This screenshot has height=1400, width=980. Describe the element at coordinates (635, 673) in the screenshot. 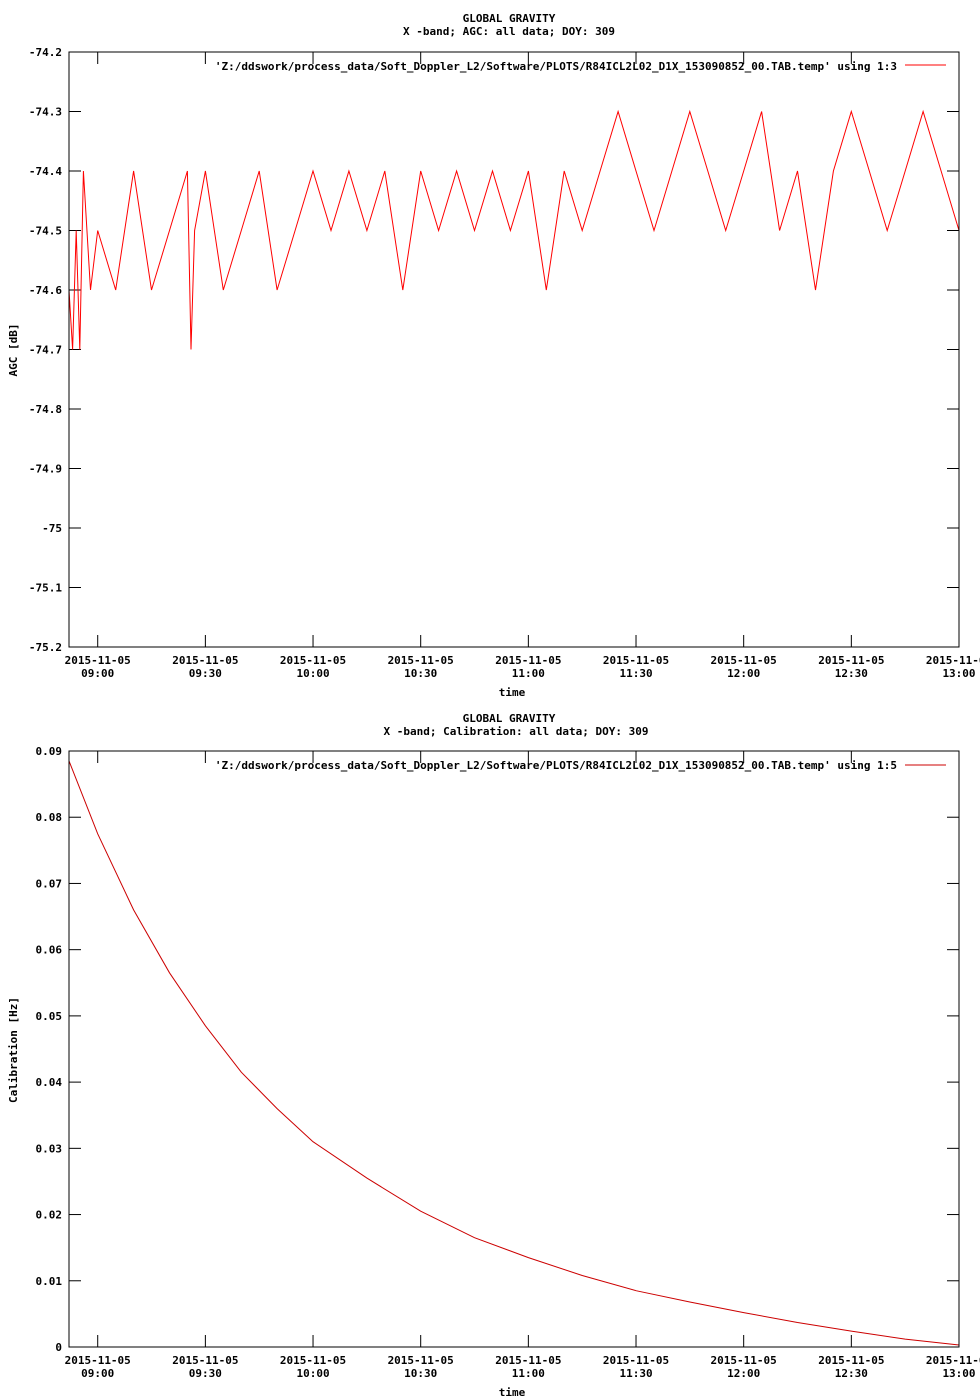

I see `agc-x-tick-time: 11:30` at that location.